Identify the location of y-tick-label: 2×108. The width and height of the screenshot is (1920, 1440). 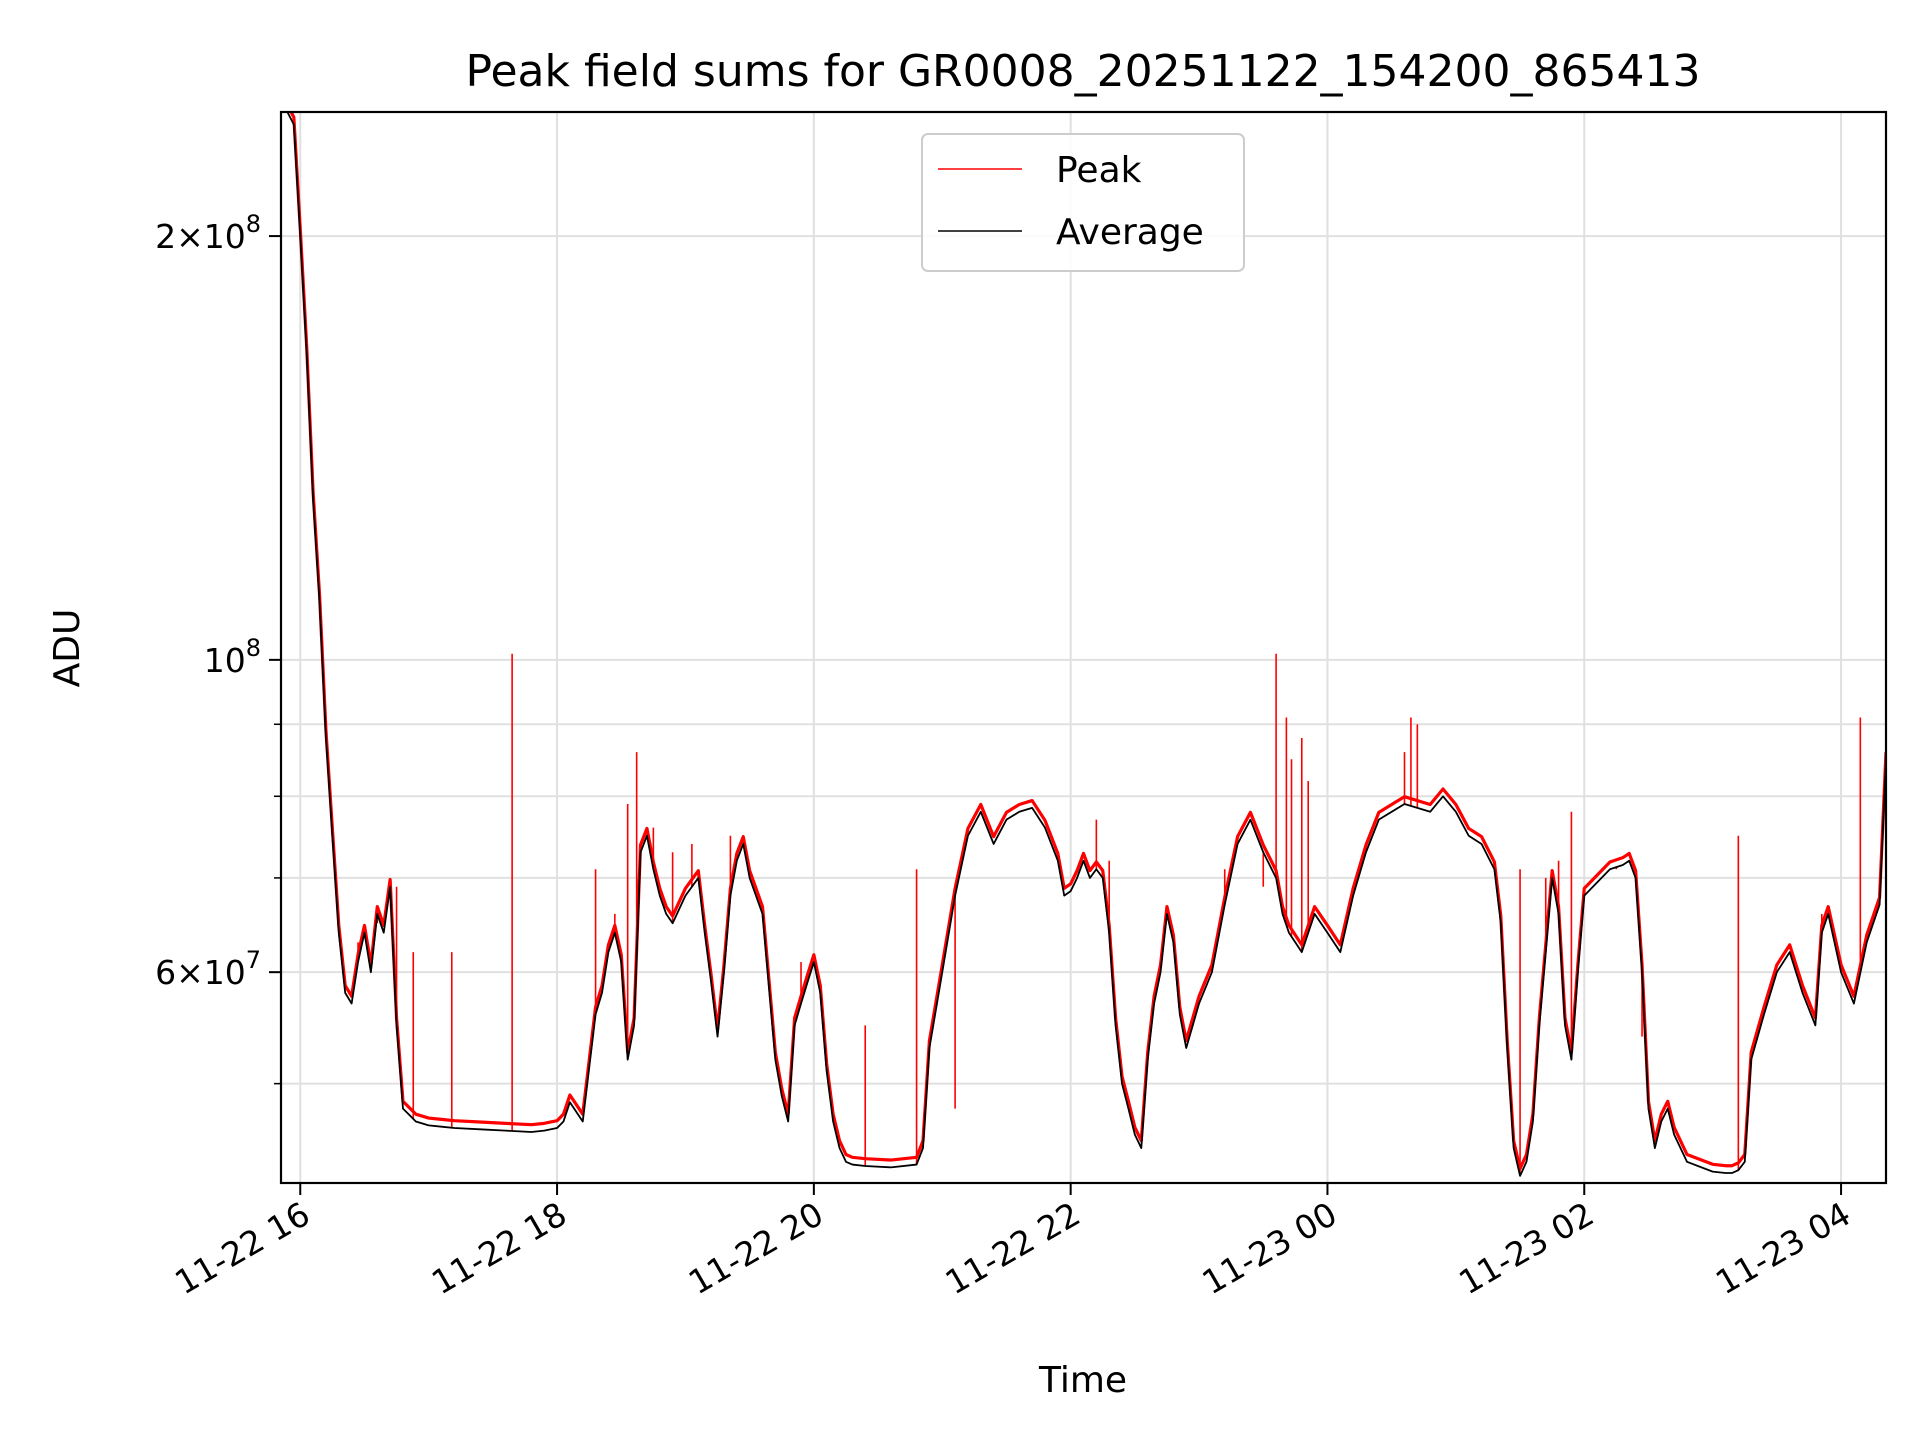
(208, 233).